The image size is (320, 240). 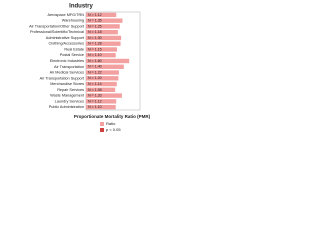 I want to click on category-label: Air Transportation Support, so click(x=62, y=78).